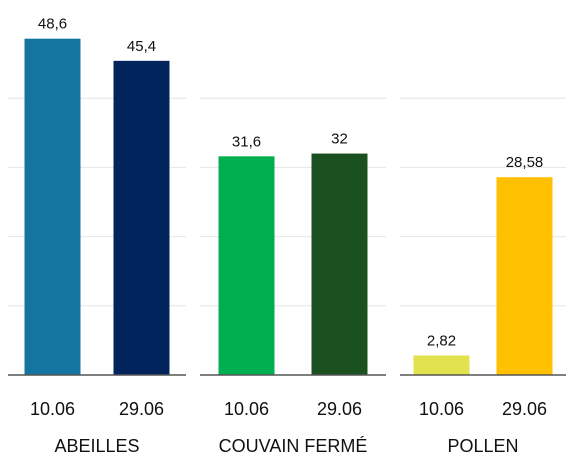  I want to click on value-label: 2,82, so click(441, 340).